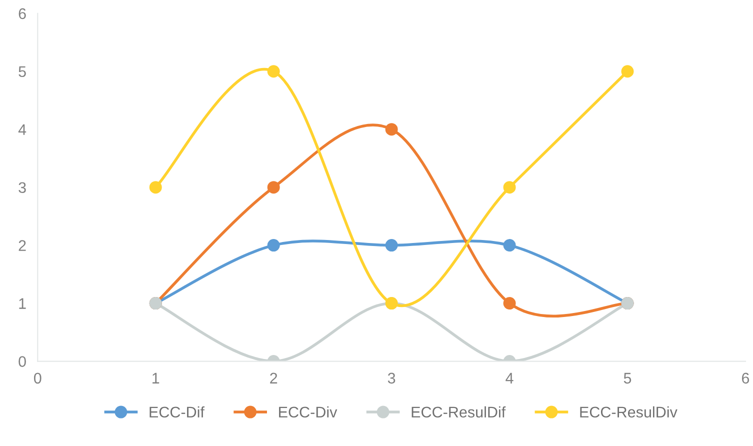 The image size is (753, 446). I want to click on y-tick-label: 3, so click(22, 188).